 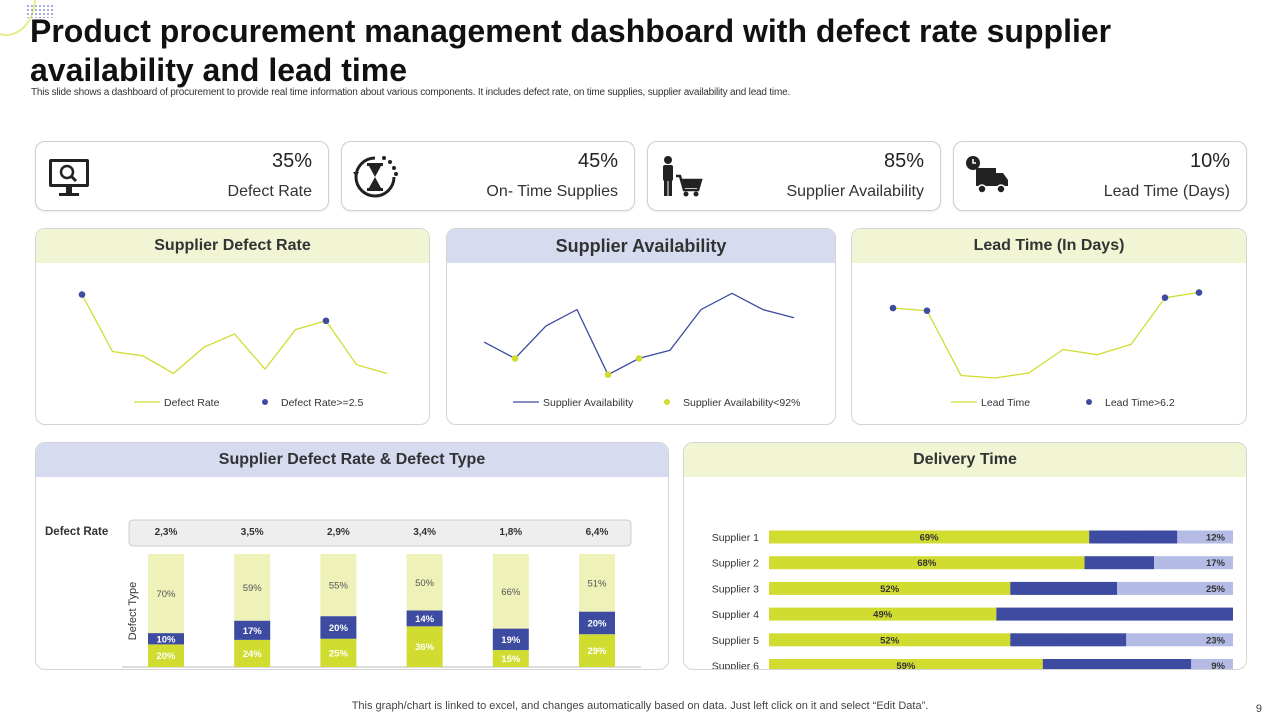 I want to click on panel-title: Supplier Defect Rate & Defect Type, so click(x=352, y=460).